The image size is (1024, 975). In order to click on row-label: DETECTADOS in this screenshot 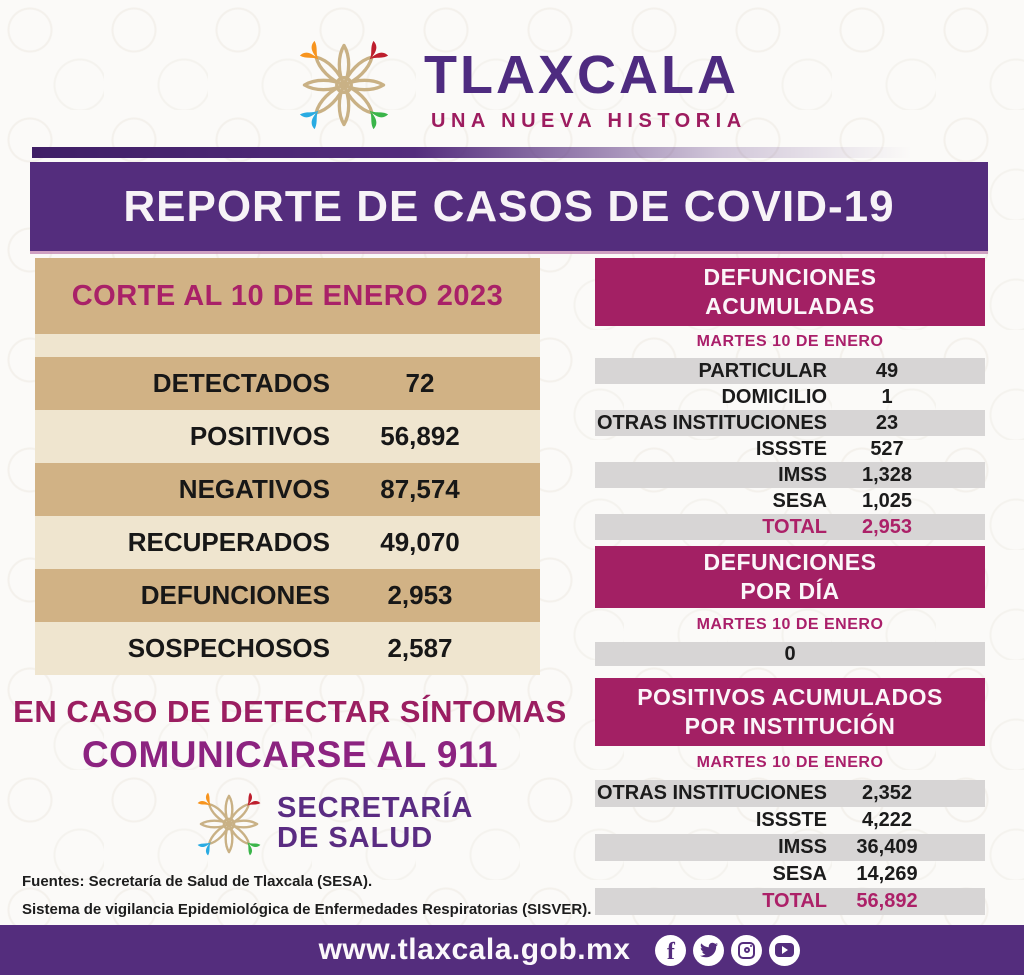, I will do `click(241, 383)`.